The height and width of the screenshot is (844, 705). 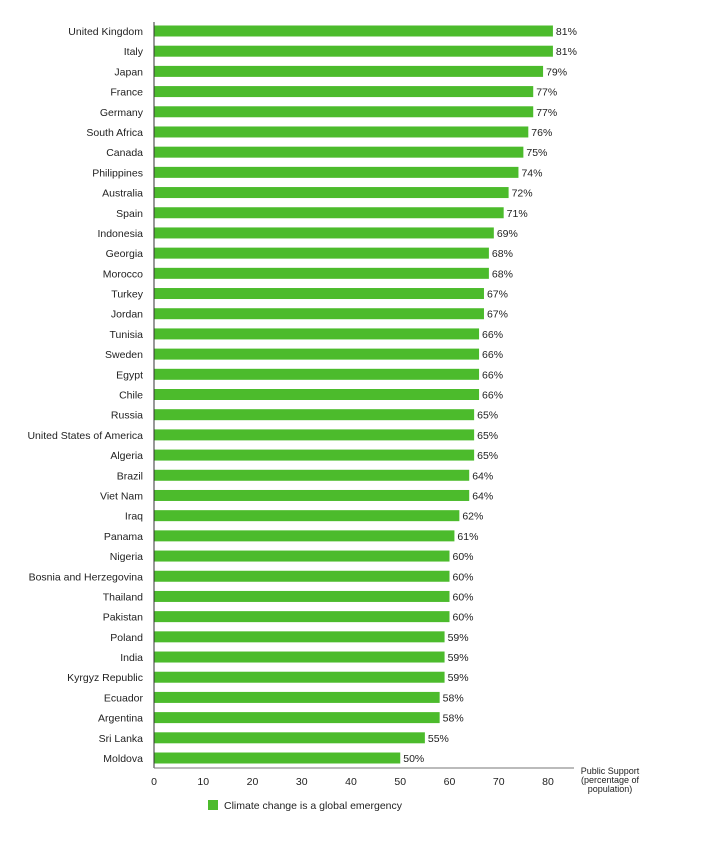 I want to click on category-label: Georgia, so click(x=125, y=254).